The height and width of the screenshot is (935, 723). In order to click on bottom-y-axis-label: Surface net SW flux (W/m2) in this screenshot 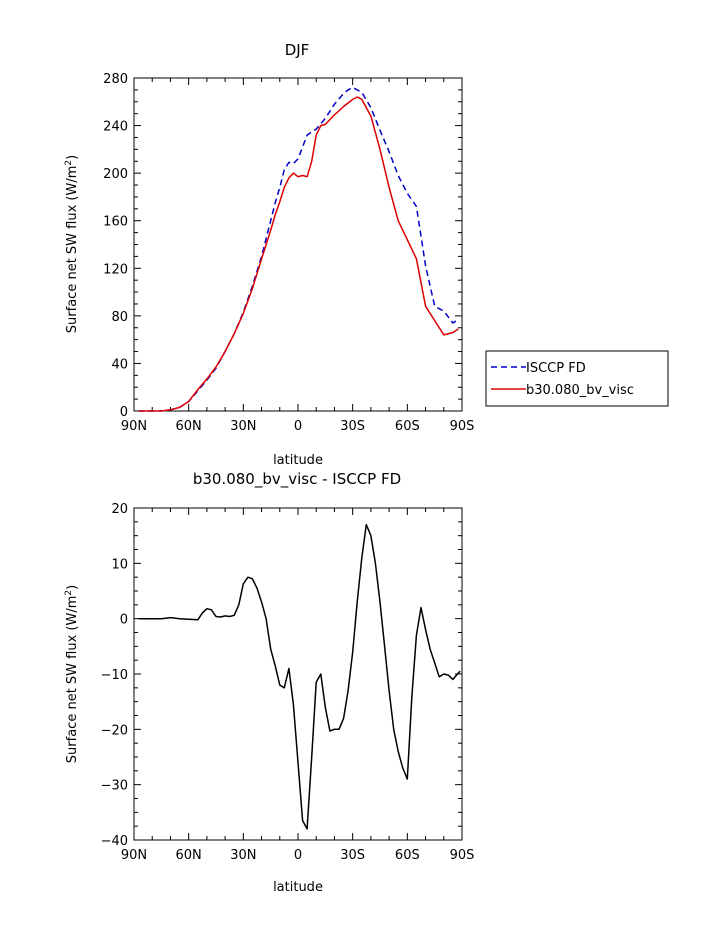, I will do `click(72, 674)`.